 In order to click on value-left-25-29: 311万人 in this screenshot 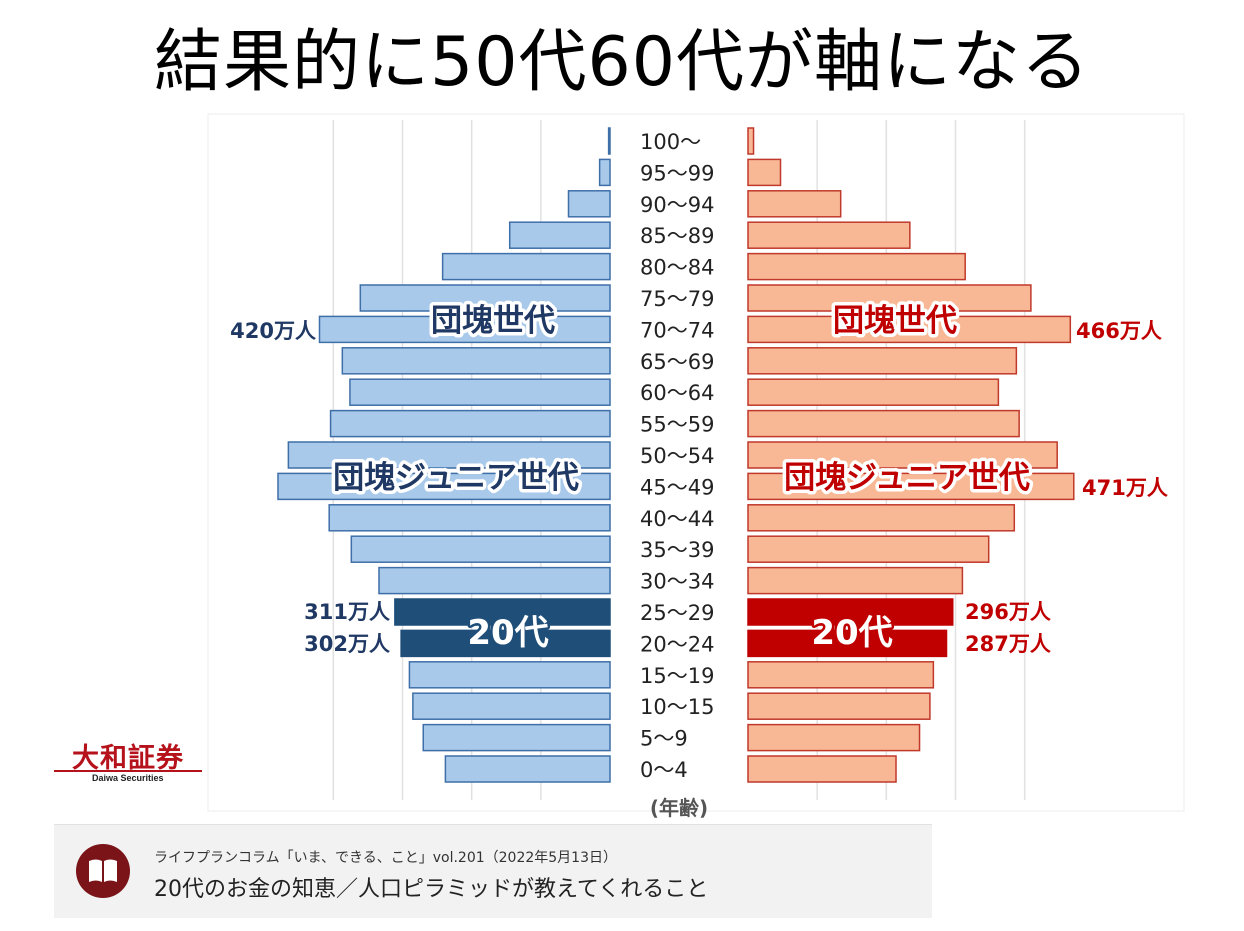, I will do `click(347, 612)`.